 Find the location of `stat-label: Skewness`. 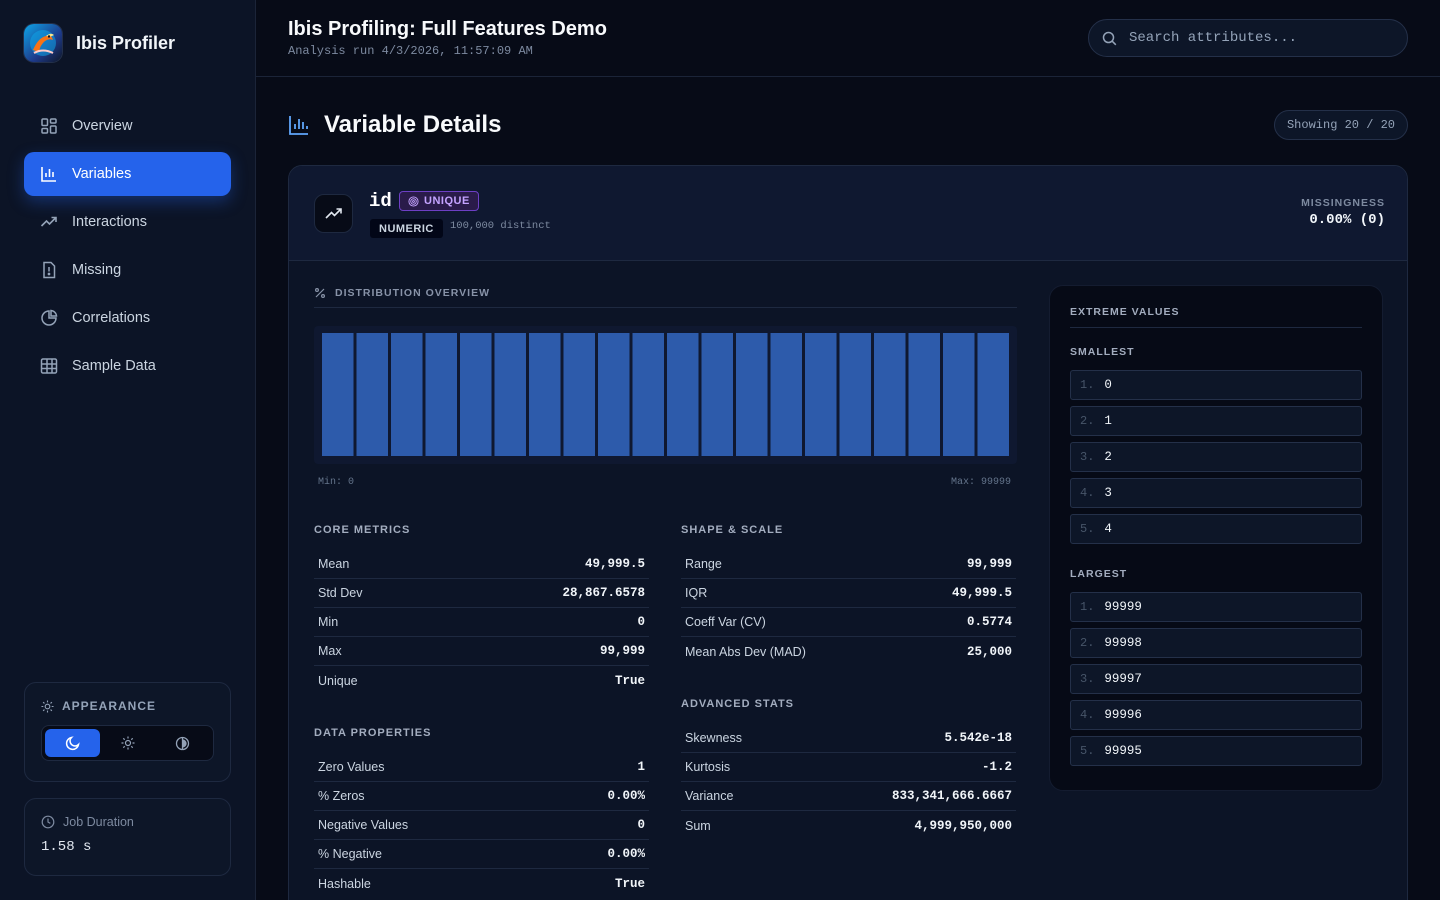

stat-label: Skewness is located at coordinates (713, 738).